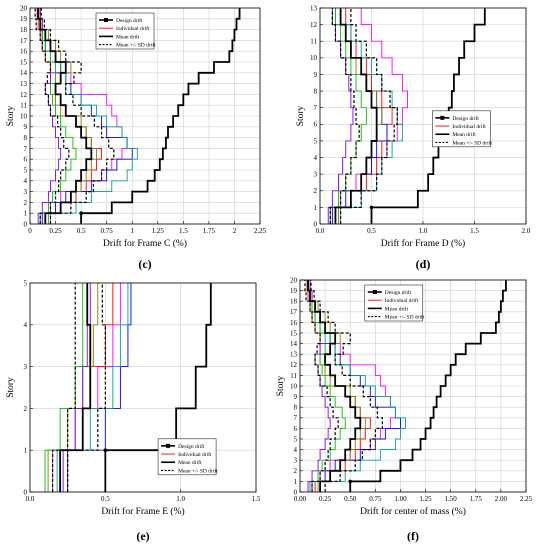 This screenshot has height=550, width=536. What do you see at coordinates (132, 231) in the screenshot?
I see `x-tick-label: 1` at bounding box center [132, 231].